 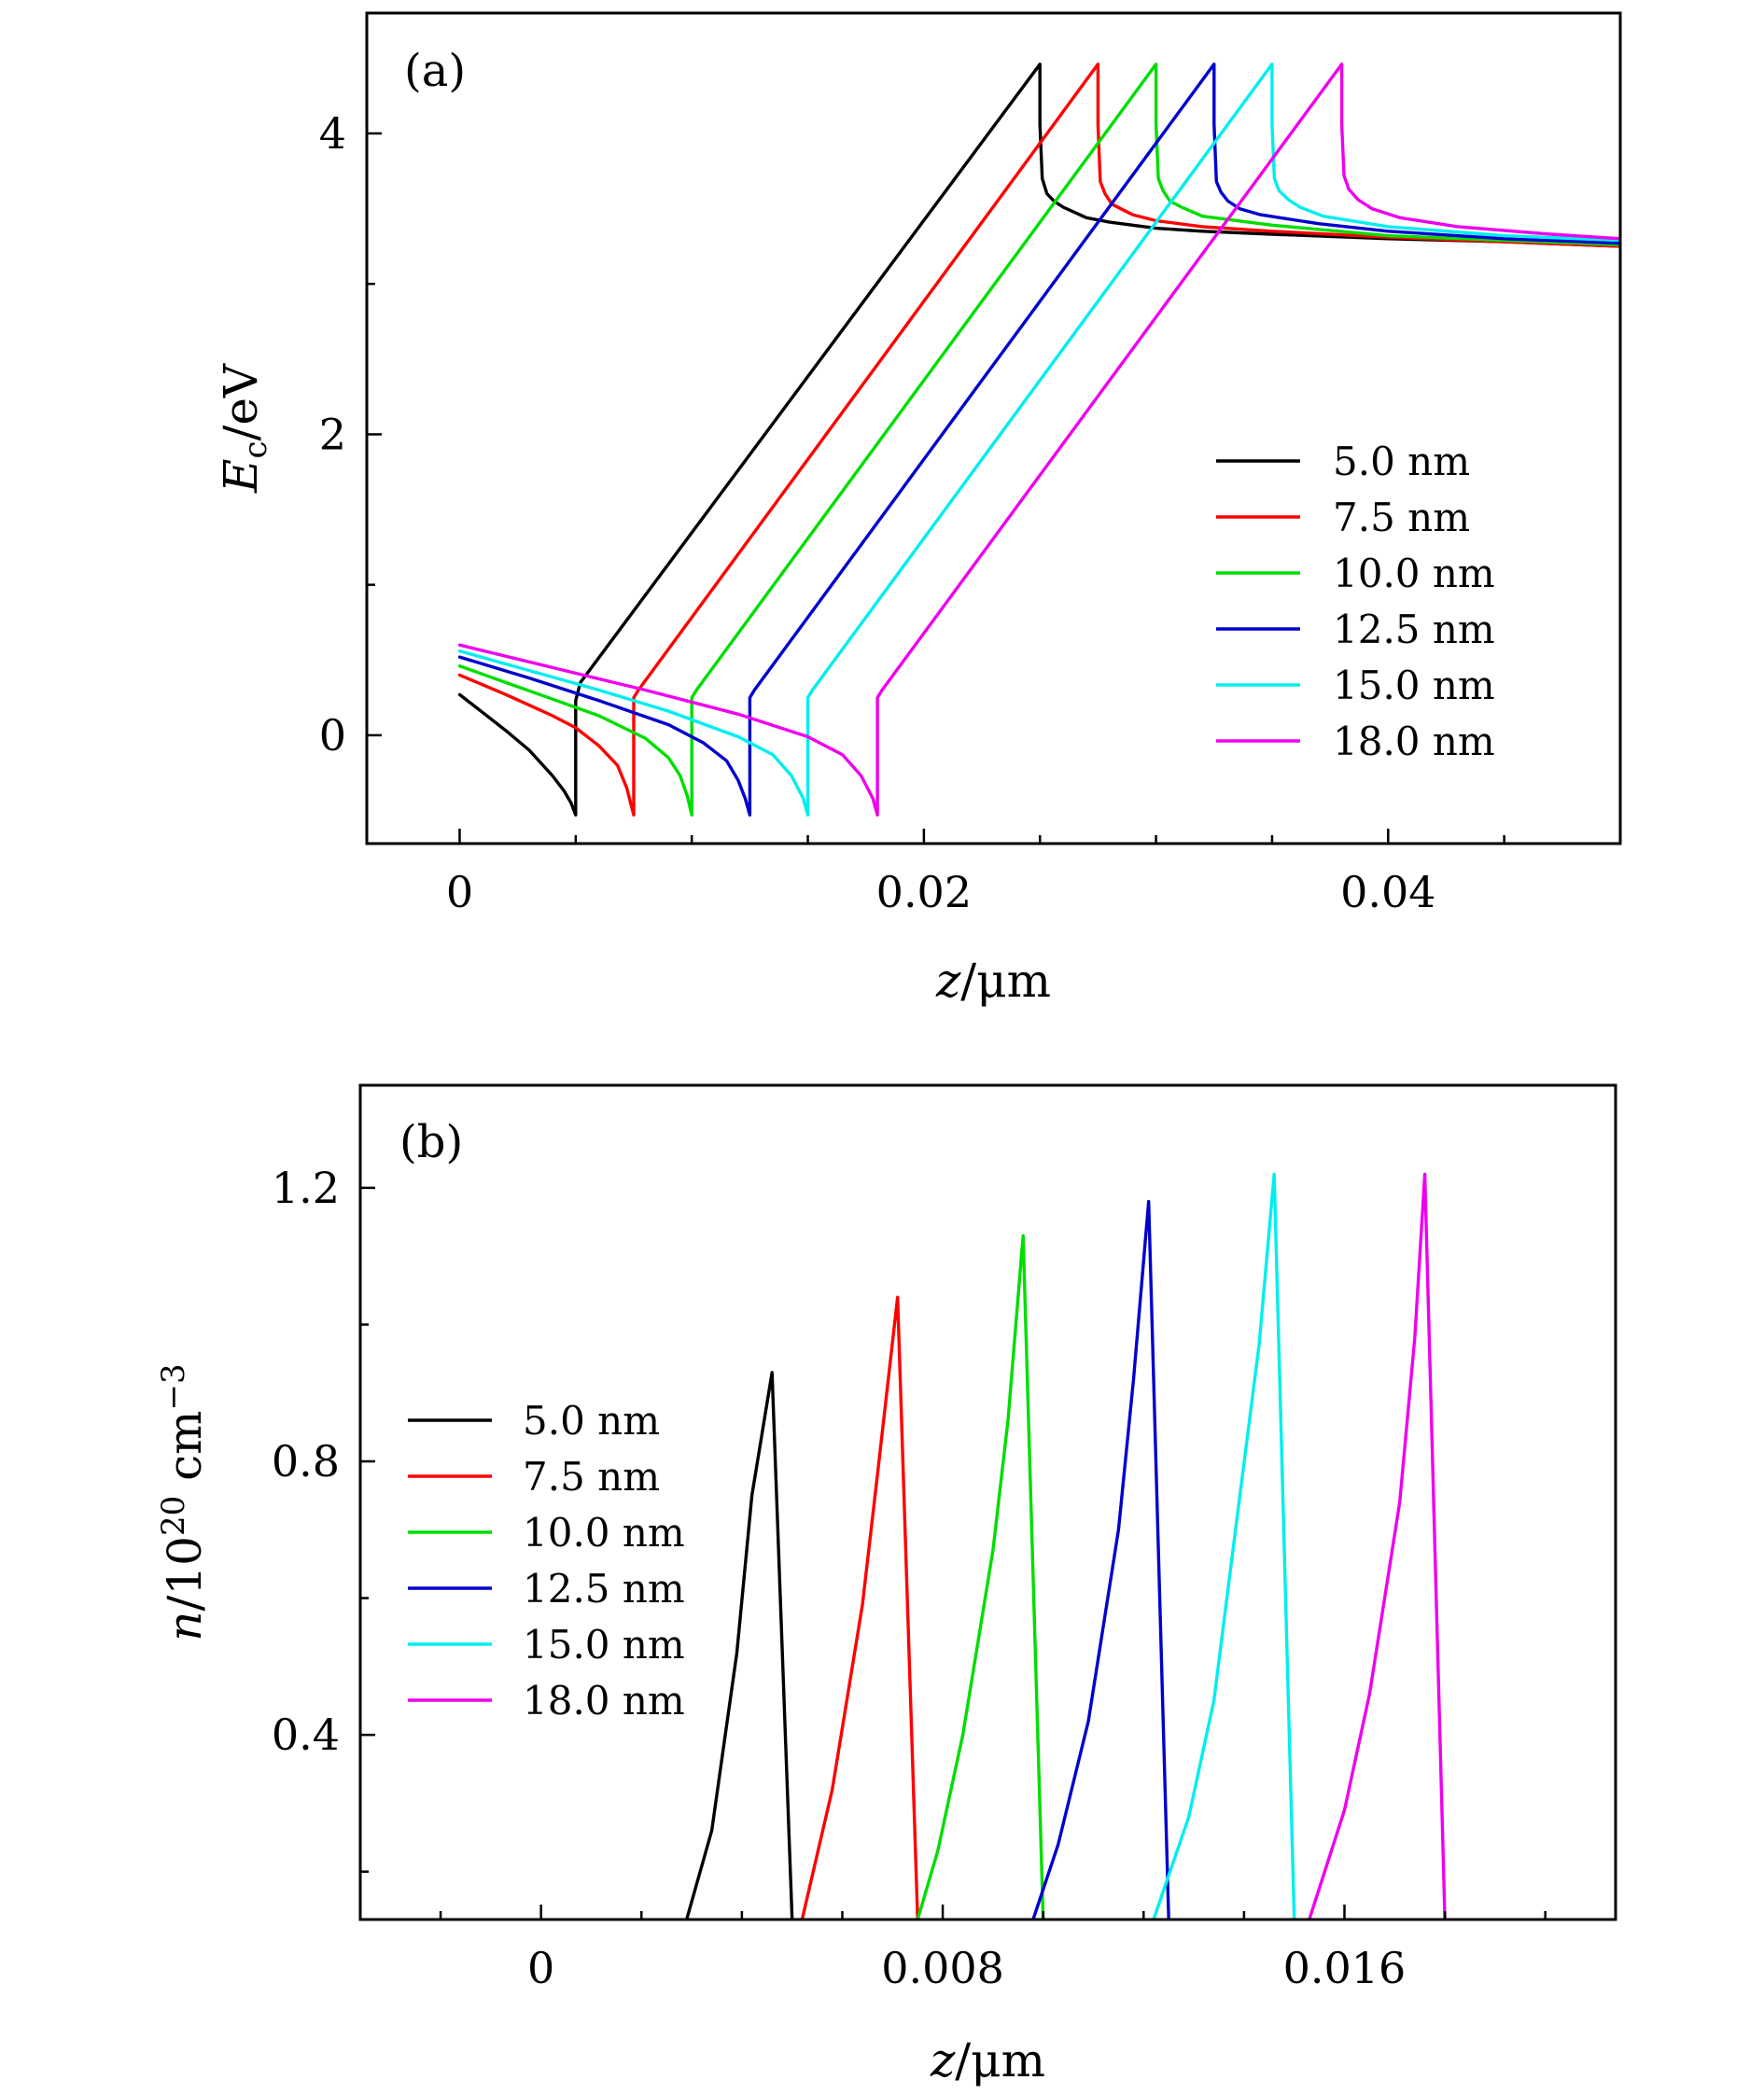 What do you see at coordinates (244, 428) in the screenshot?
I see `y-axis-label: Ec/eV` at bounding box center [244, 428].